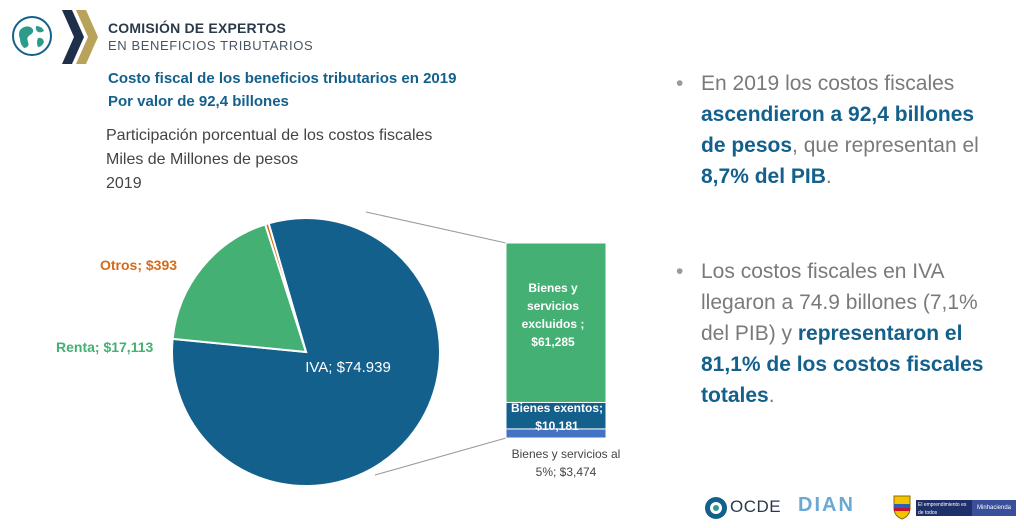 This screenshot has height=528, width=1024. What do you see at coordinates (348, 367) in the screenshot?
I see `label-iva: IVA; $74.939` at bounding box center [348, 367].